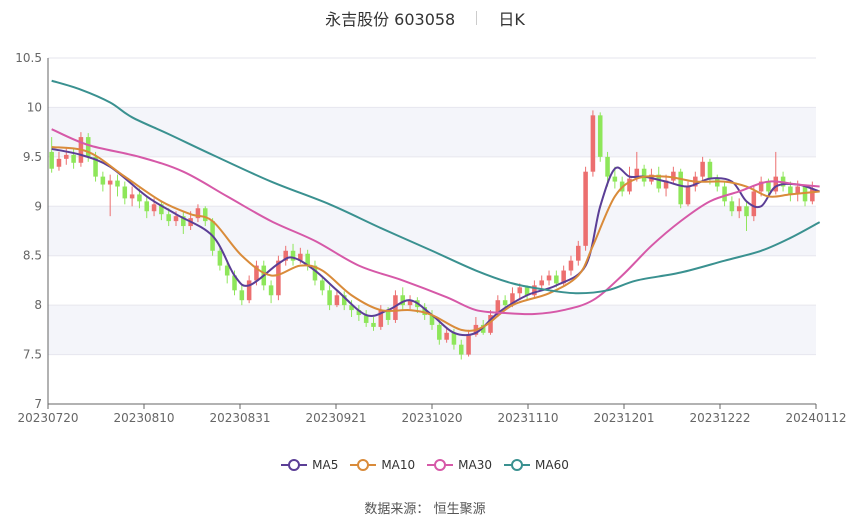  Describe the element at coordinates (143, 418) in the screenshot. I see `x-tick-label: 20230810` at that location.